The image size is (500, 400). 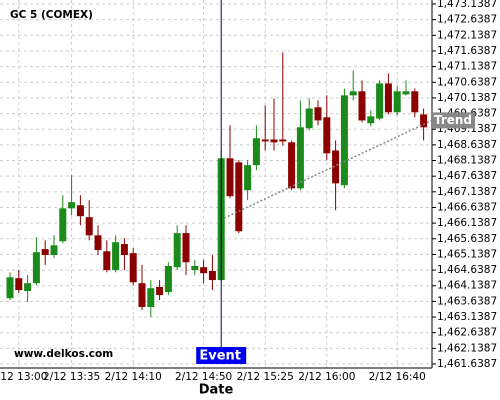 I want to click on y-tick-label: 1,472.1387, so click(x=467, y=35).